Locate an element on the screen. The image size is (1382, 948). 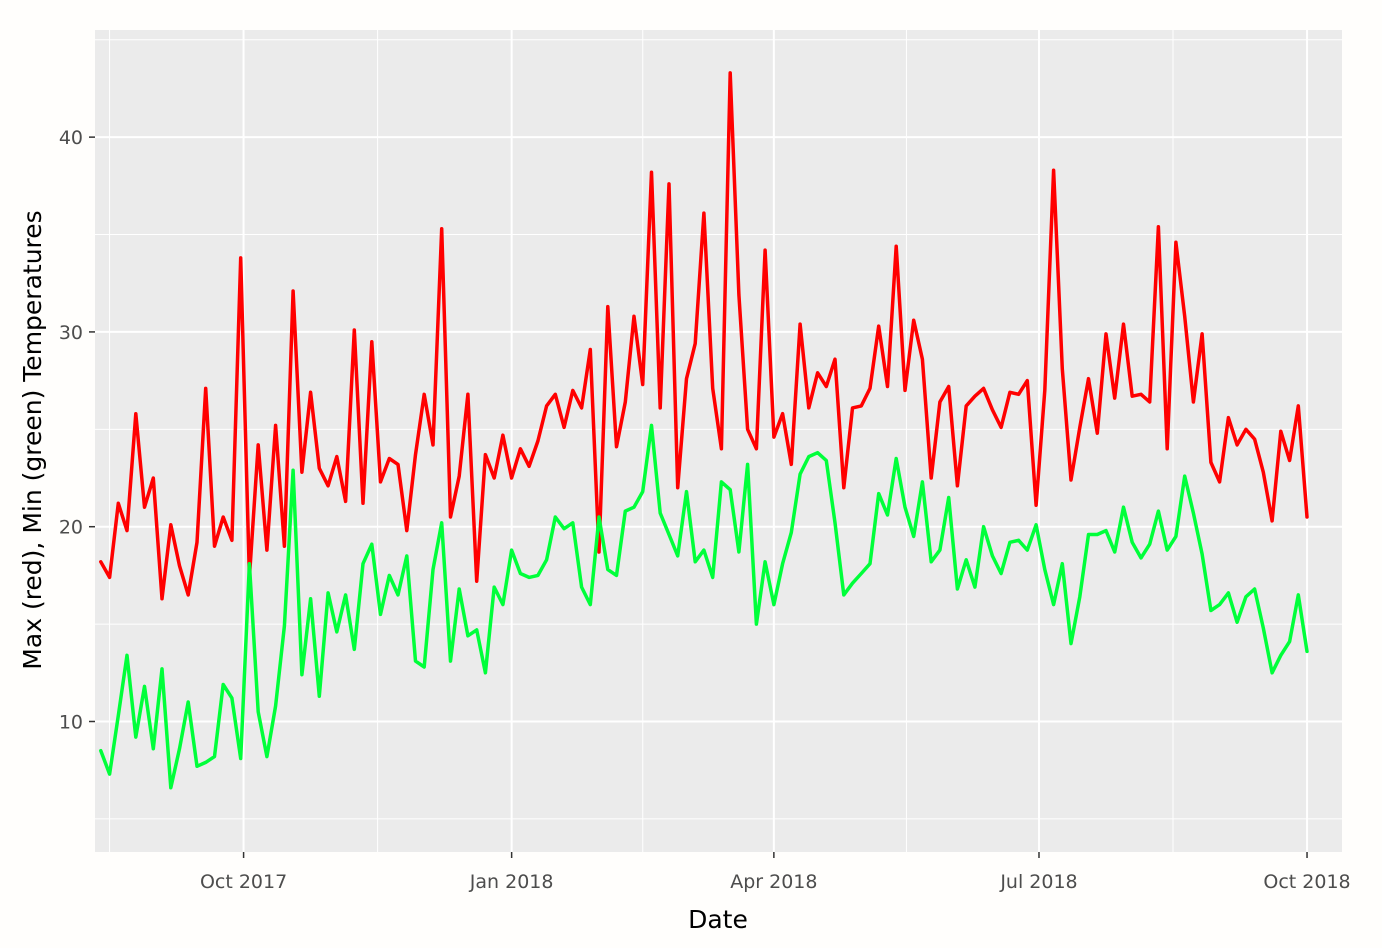
x-tick-label-3: Jul 2018 is located at coordinates (1038, 882).